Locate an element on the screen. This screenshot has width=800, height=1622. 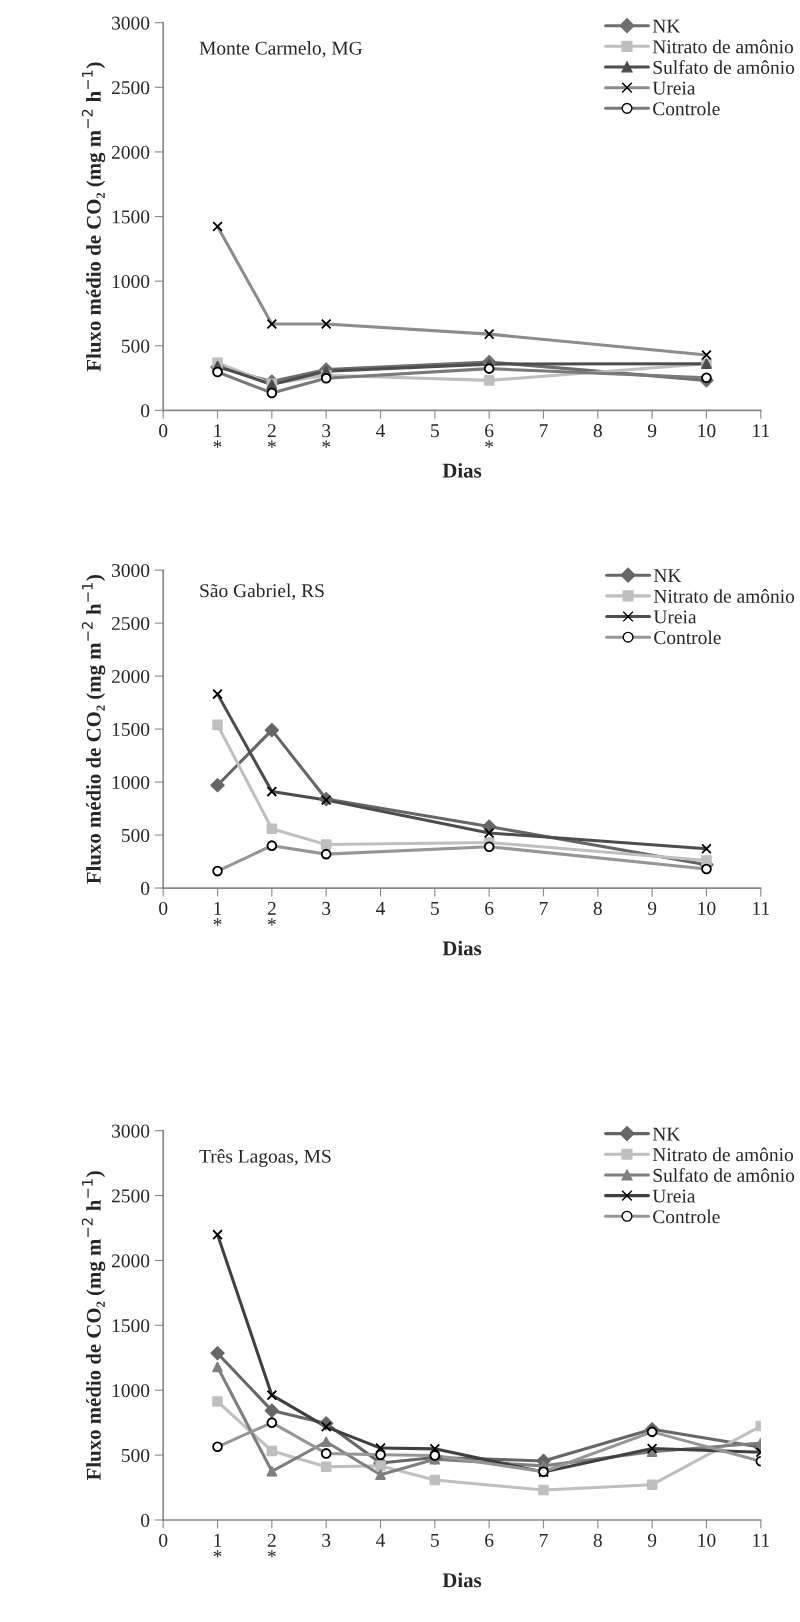
x-tick-label: 3 * is located at coordinates (326, 436).